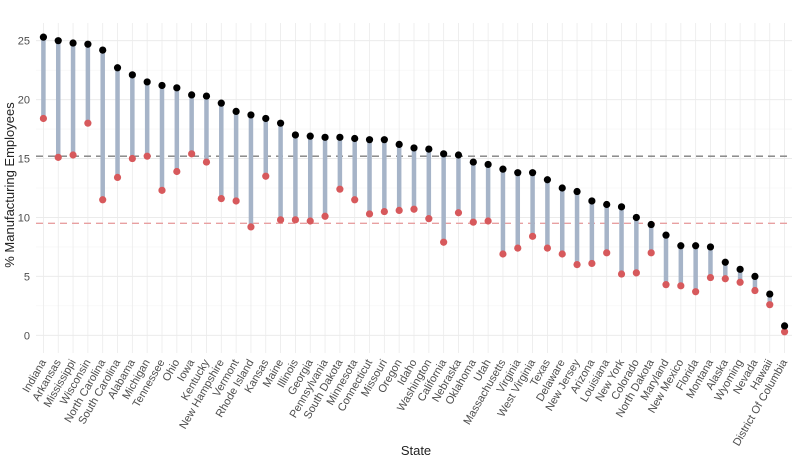 Image resolution: width=800 pixels, height=468 pixels. What do you see at coordinates (27, 277) in the screenshot?
I see `y-tick-label: 5` at bounding box center [27, 277].